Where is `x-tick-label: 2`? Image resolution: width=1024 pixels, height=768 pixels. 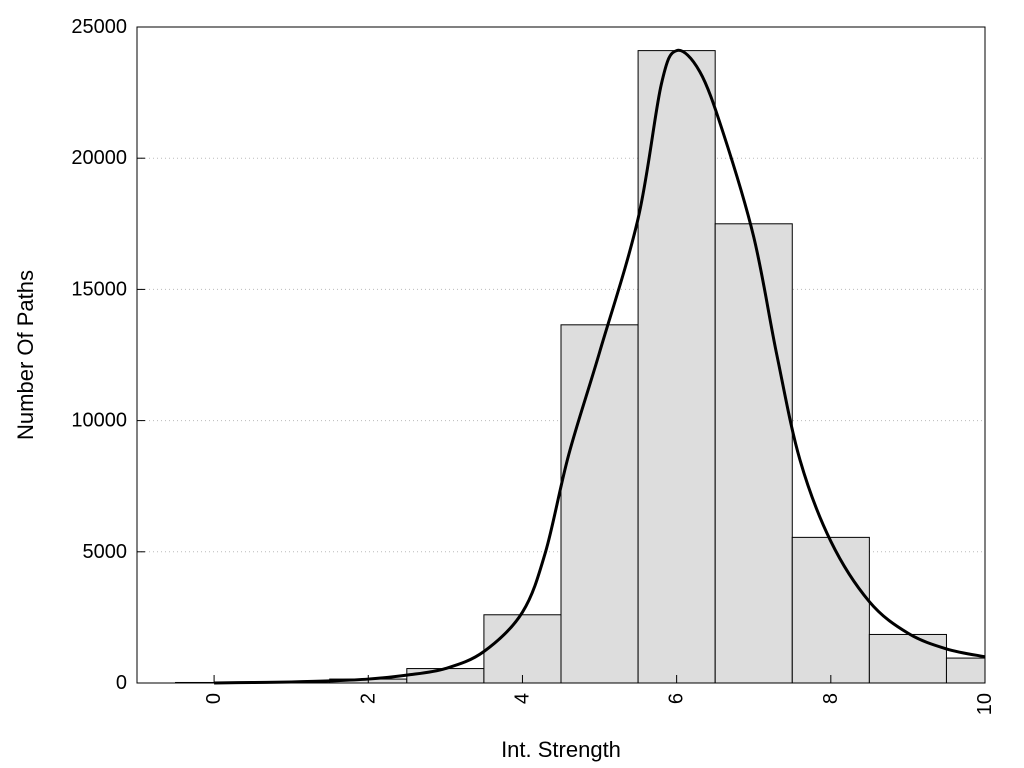 x-tick-label: 2 is located at coordinates (368, 698).